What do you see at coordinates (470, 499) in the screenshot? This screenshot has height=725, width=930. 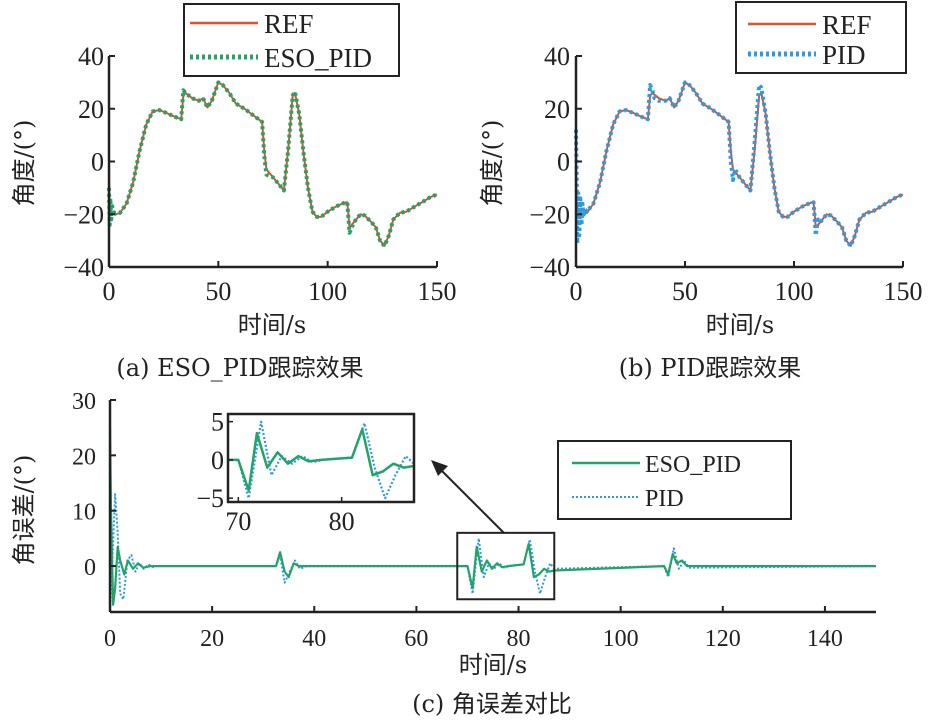 I see `zoom-arrow` at bounding box center [470, 499].